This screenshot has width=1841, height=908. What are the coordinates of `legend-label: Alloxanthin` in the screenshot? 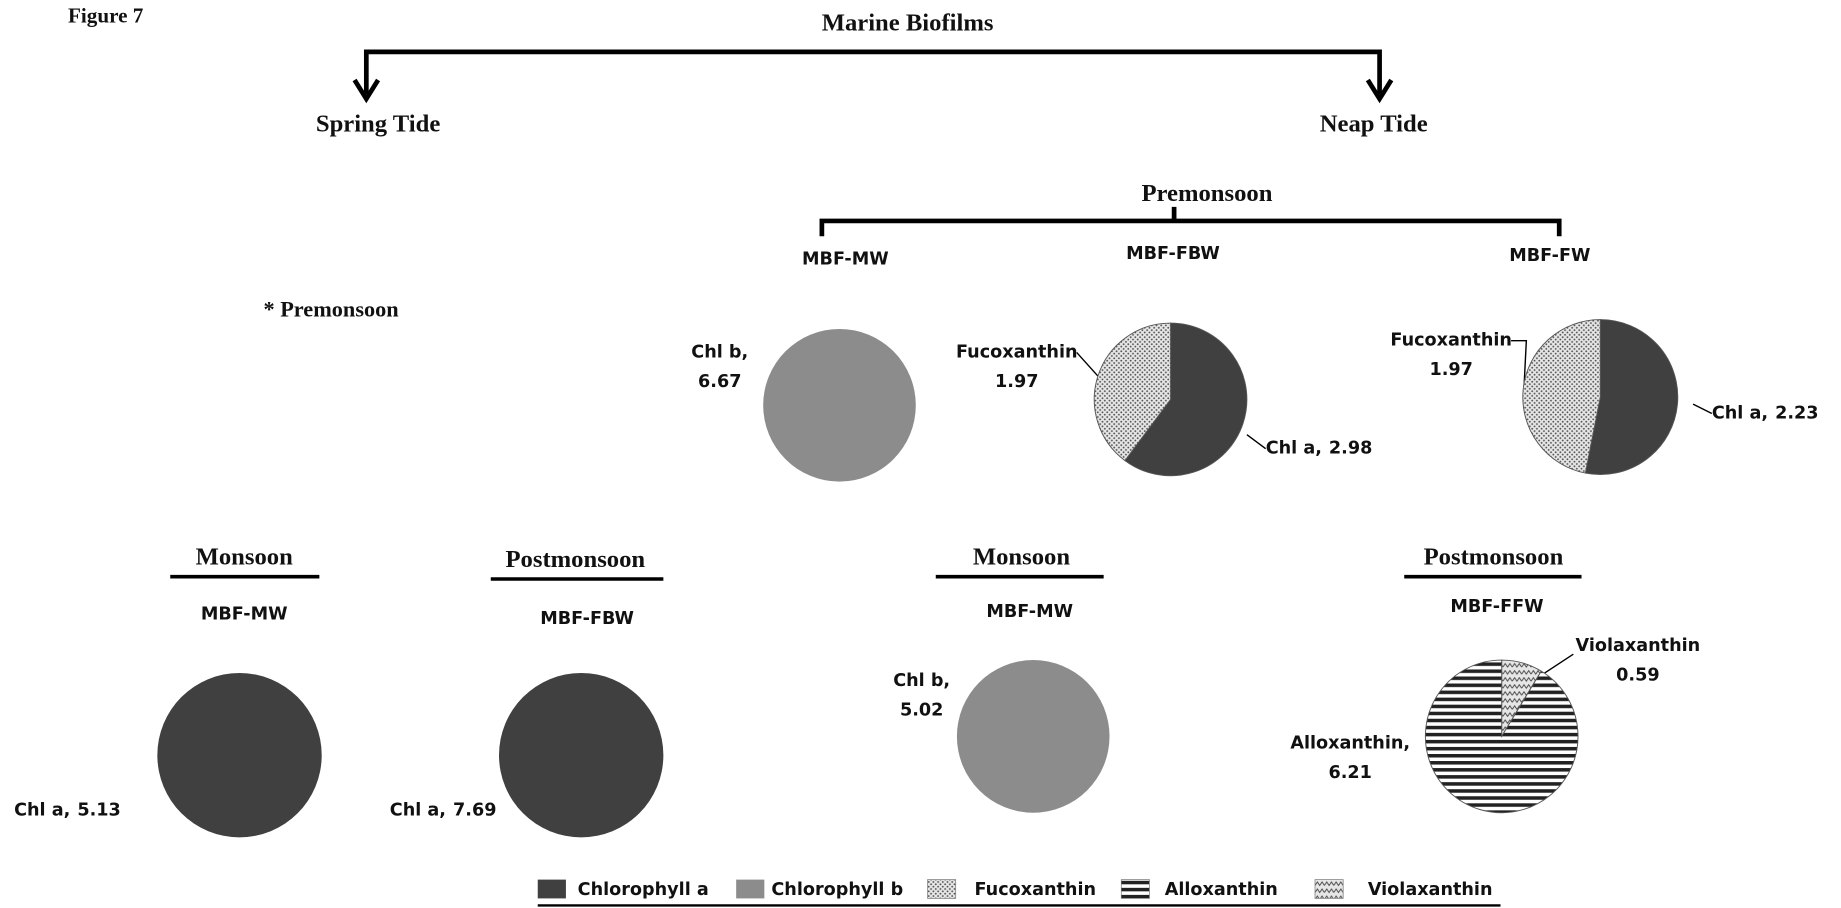 It's located at (1221, 890).